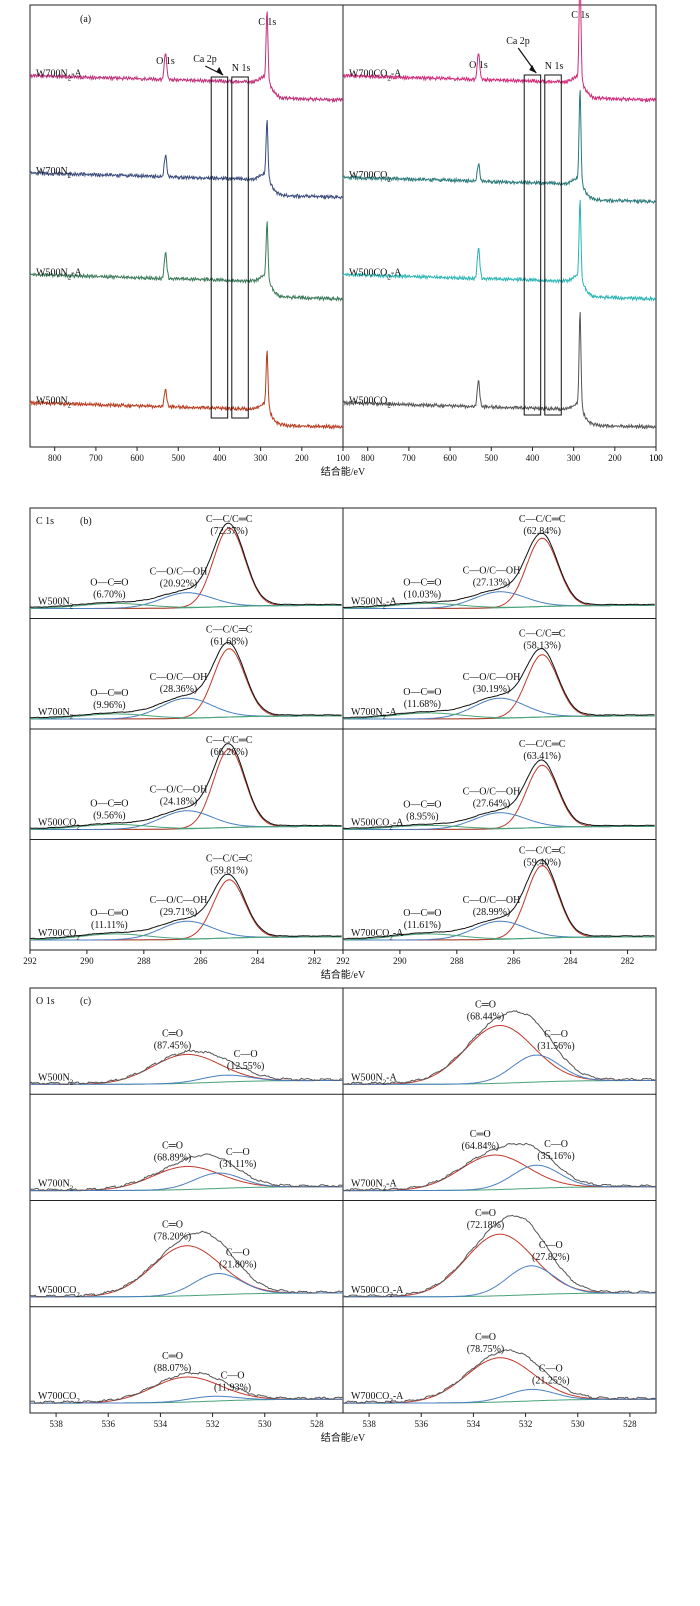  What do you see at coordinates (232, 1387) in the screenshot?
I see `fit-component-percent: (11.93%)` at bounding box center [232, 1387].